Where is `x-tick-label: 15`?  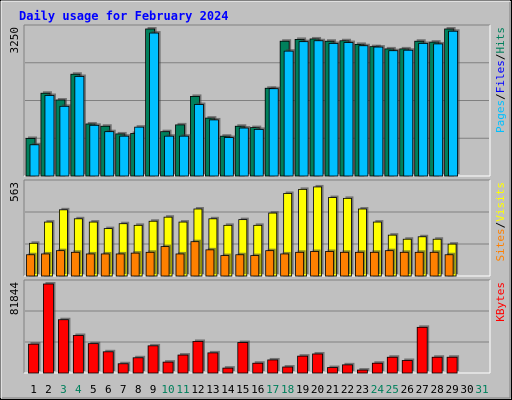 x-tick-label: 15 is located at coordinates (242, 389).